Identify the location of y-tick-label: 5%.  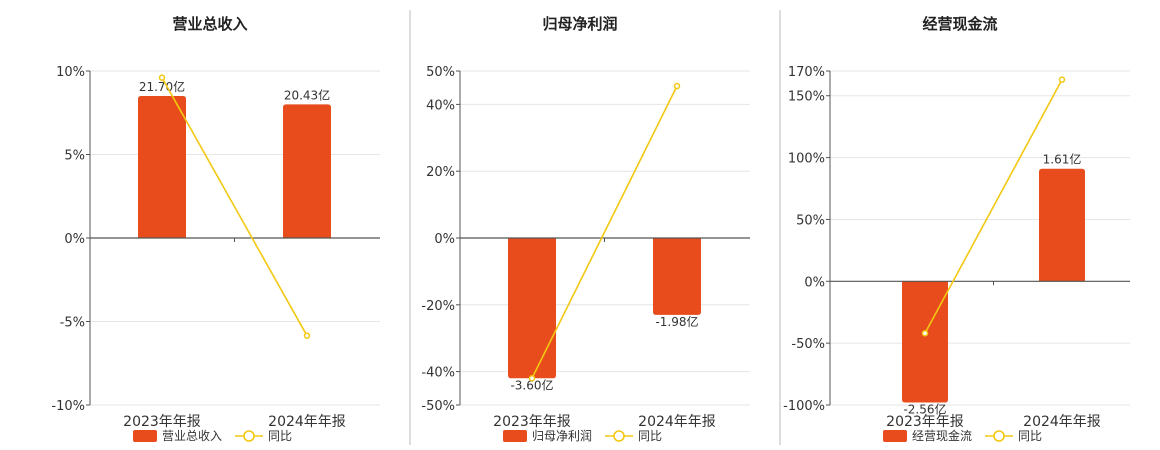
(74, 156).